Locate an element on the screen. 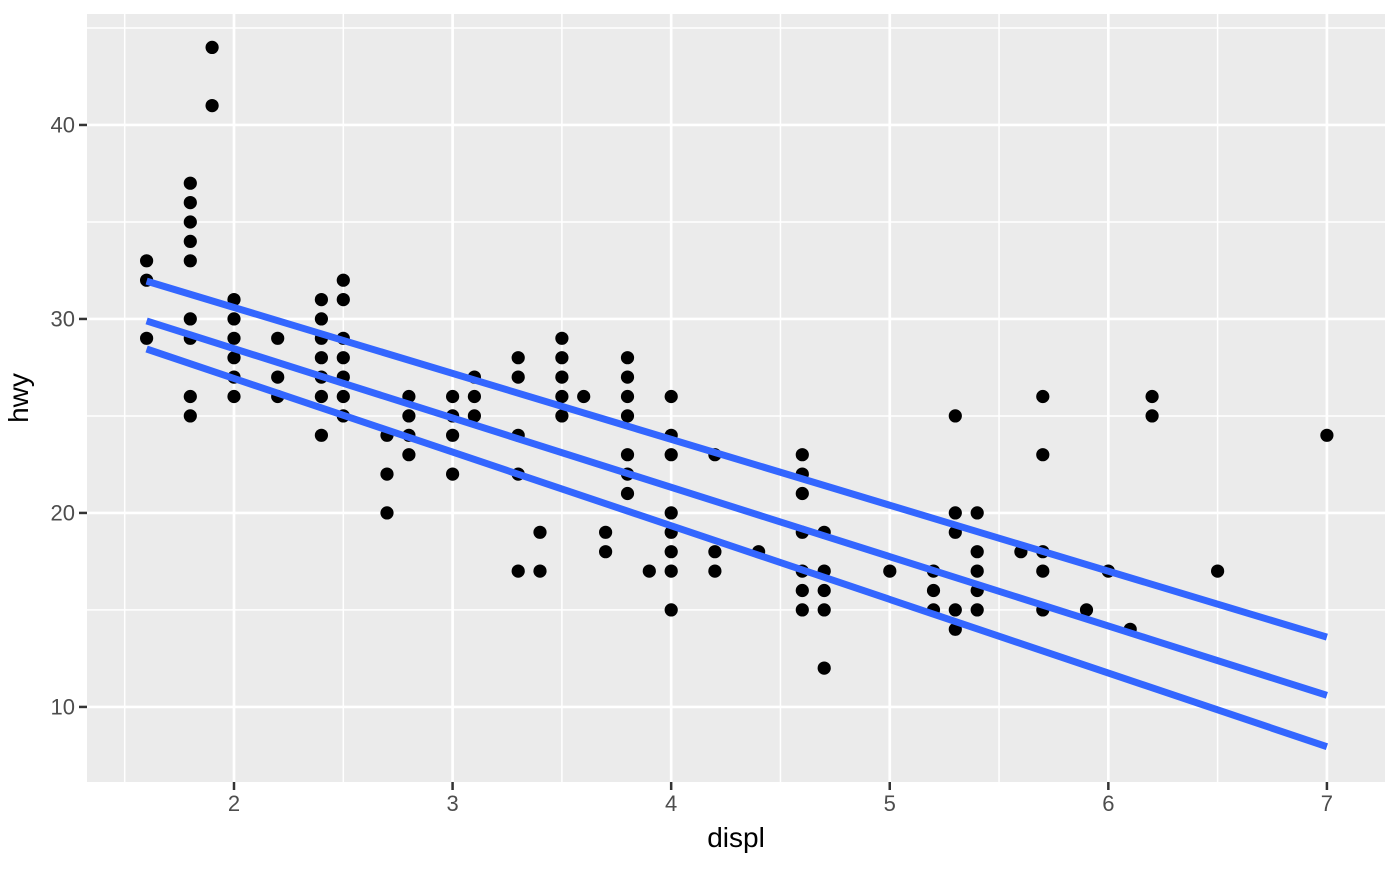 The height and width of the screenshot is (871, 1400). x-tick-label: 3 is located at coordinates (452, 803).